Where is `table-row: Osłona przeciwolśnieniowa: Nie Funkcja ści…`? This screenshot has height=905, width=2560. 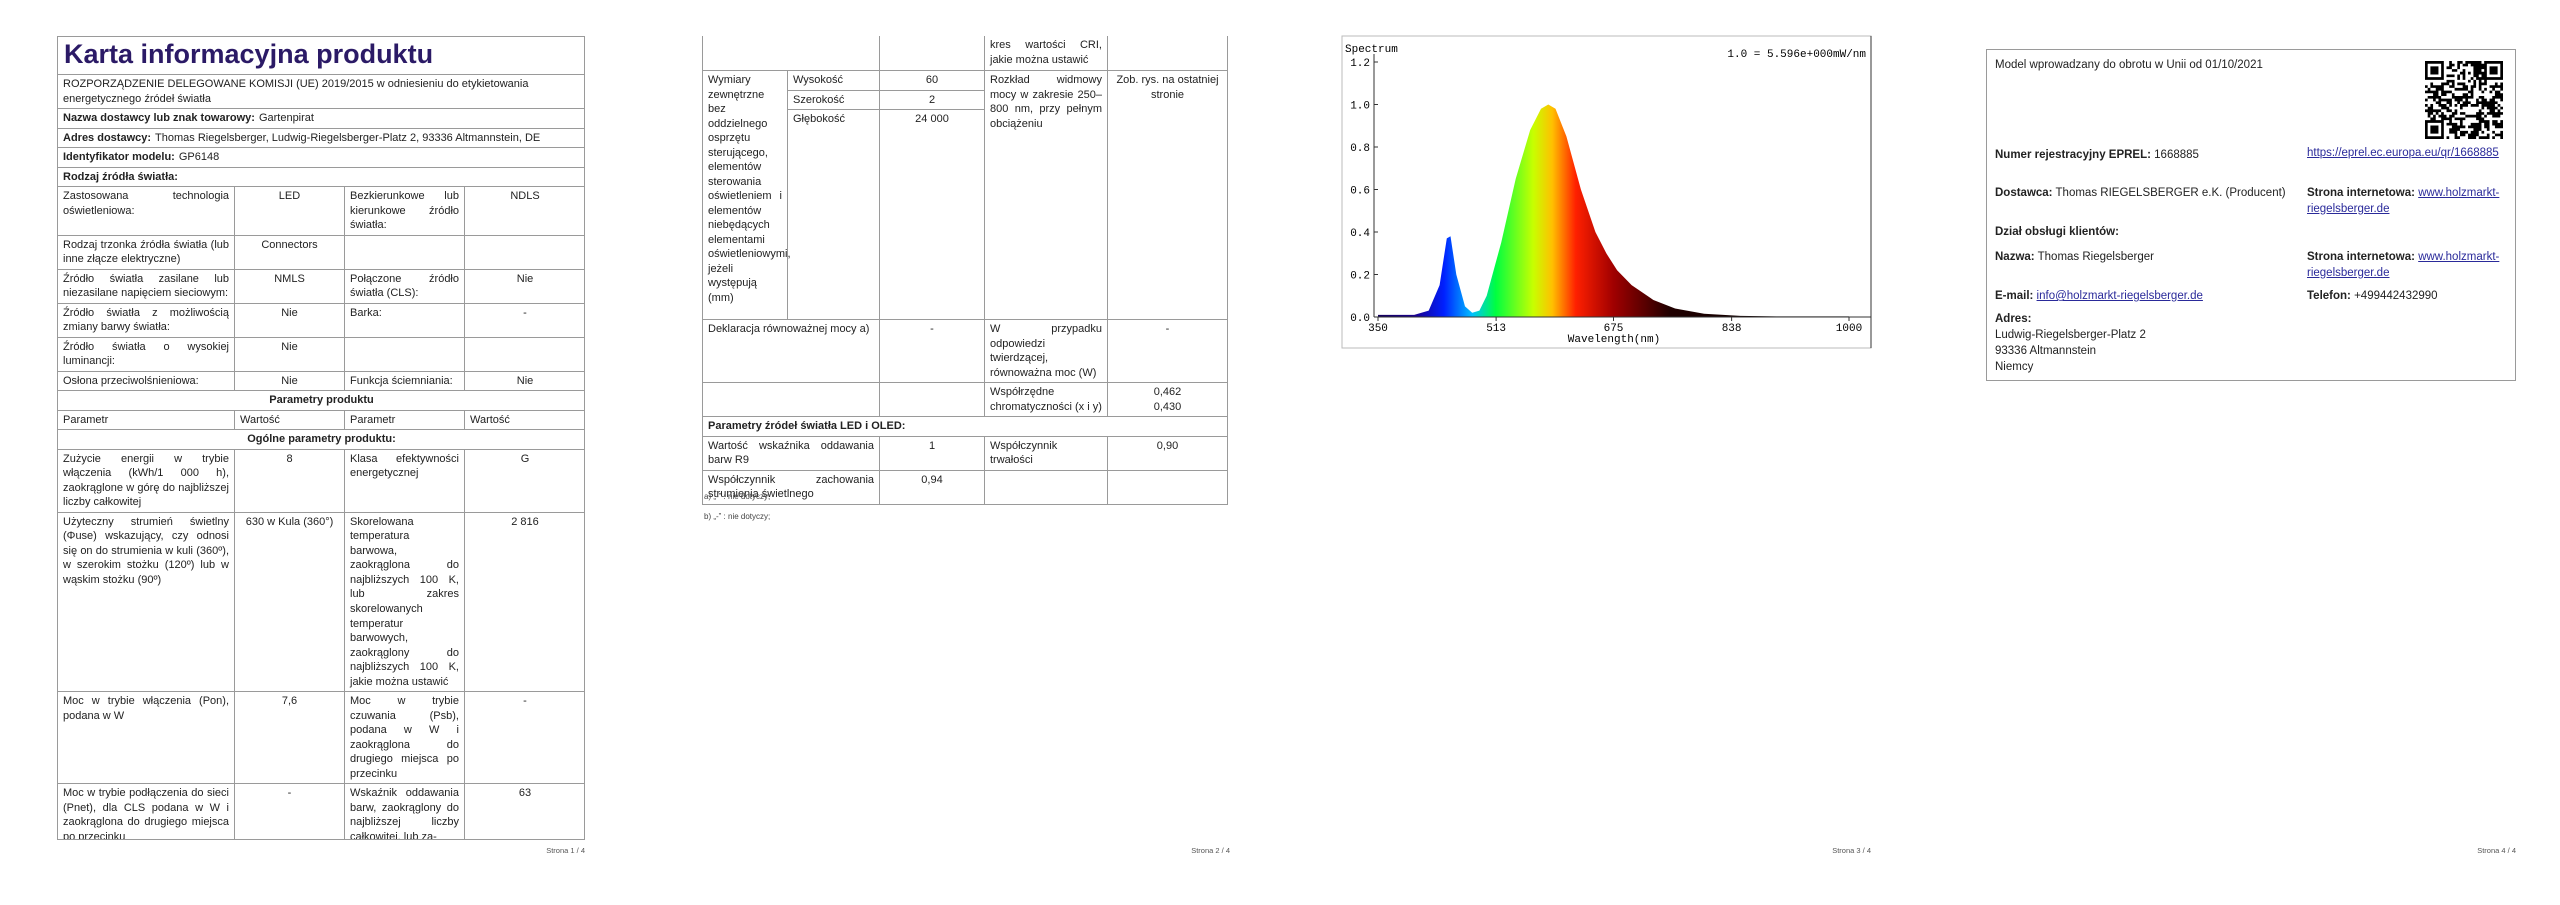
table-row: Osłona przeciwolśnieniowa: Nie Funkcja ści… is located at coordinates (321, 381).